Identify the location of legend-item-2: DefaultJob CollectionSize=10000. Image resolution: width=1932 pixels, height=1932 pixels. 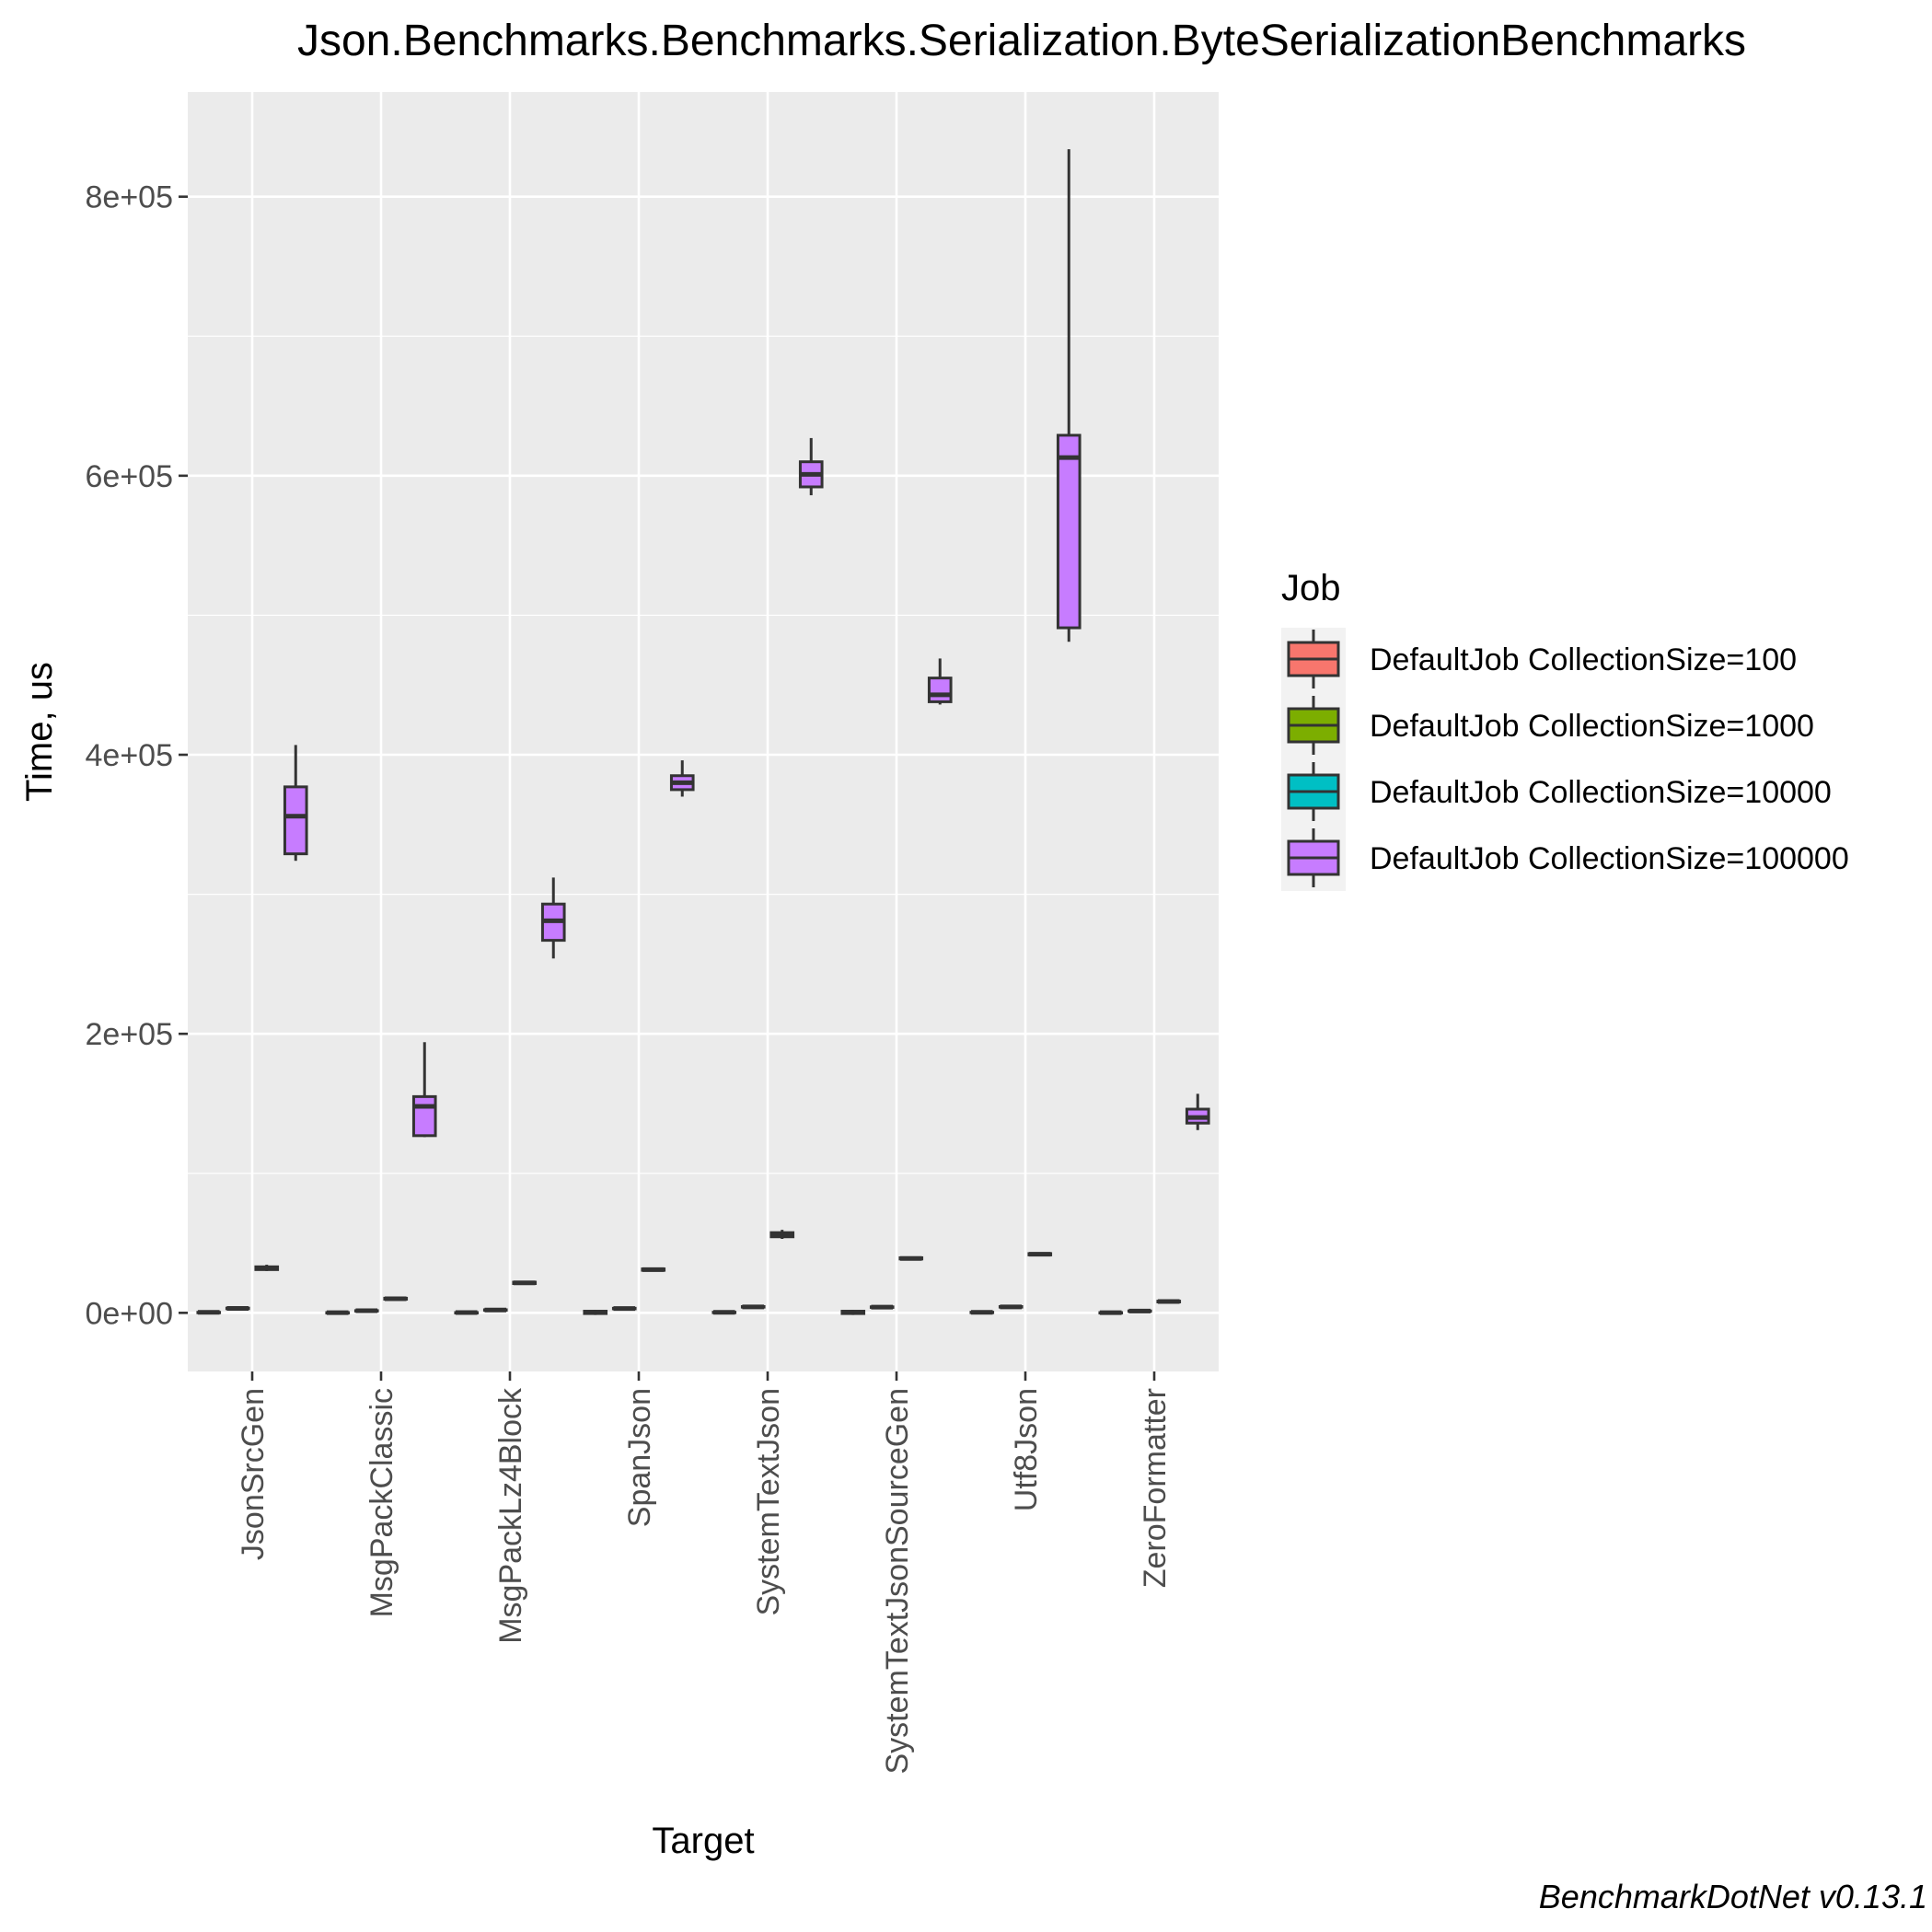
(1560, 791).